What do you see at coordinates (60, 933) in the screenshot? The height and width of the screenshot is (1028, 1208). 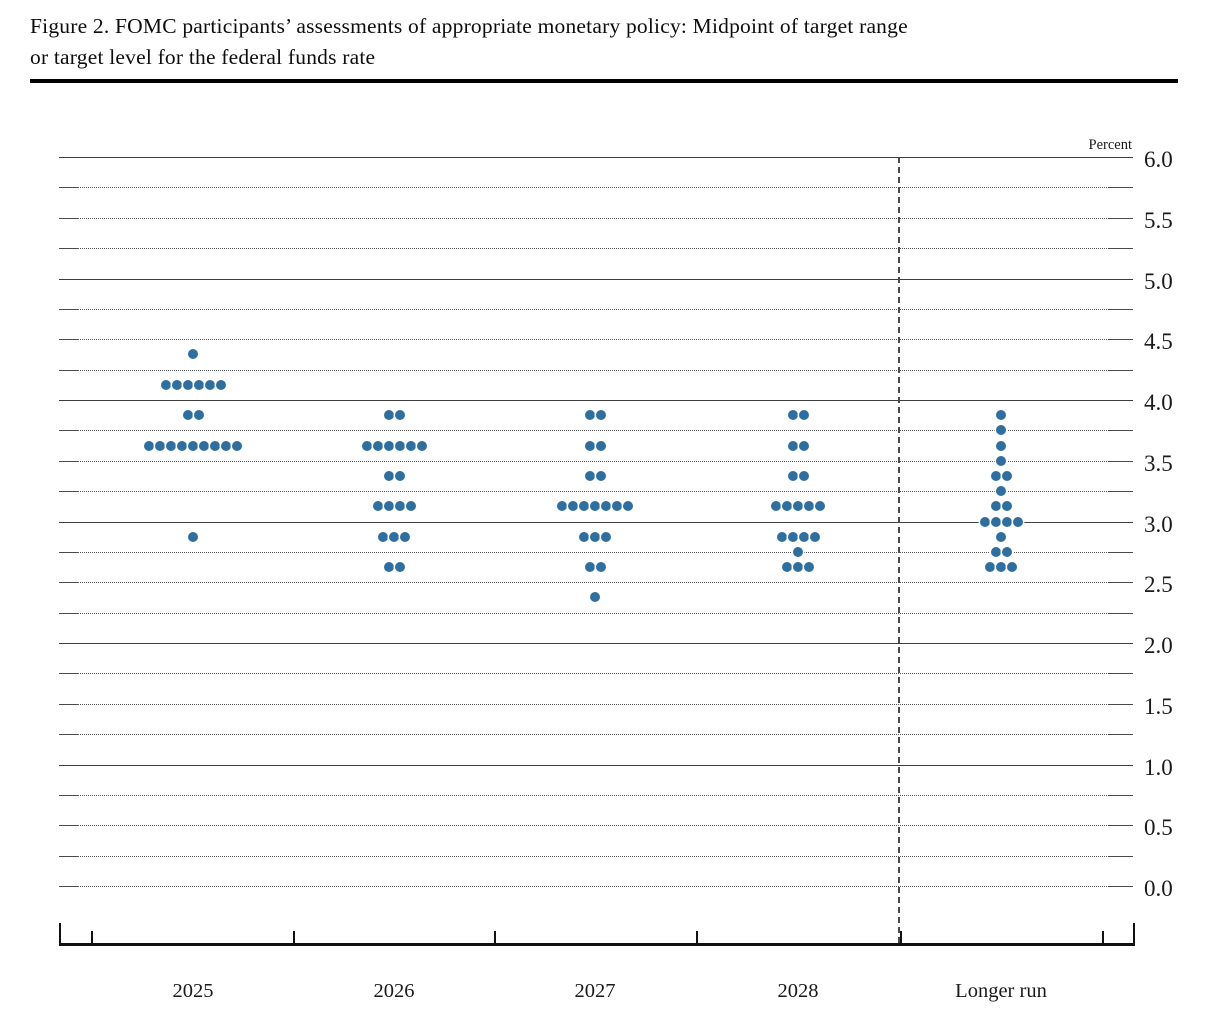 I see `x-axis-end-tick` at bounding box center [60, 933].